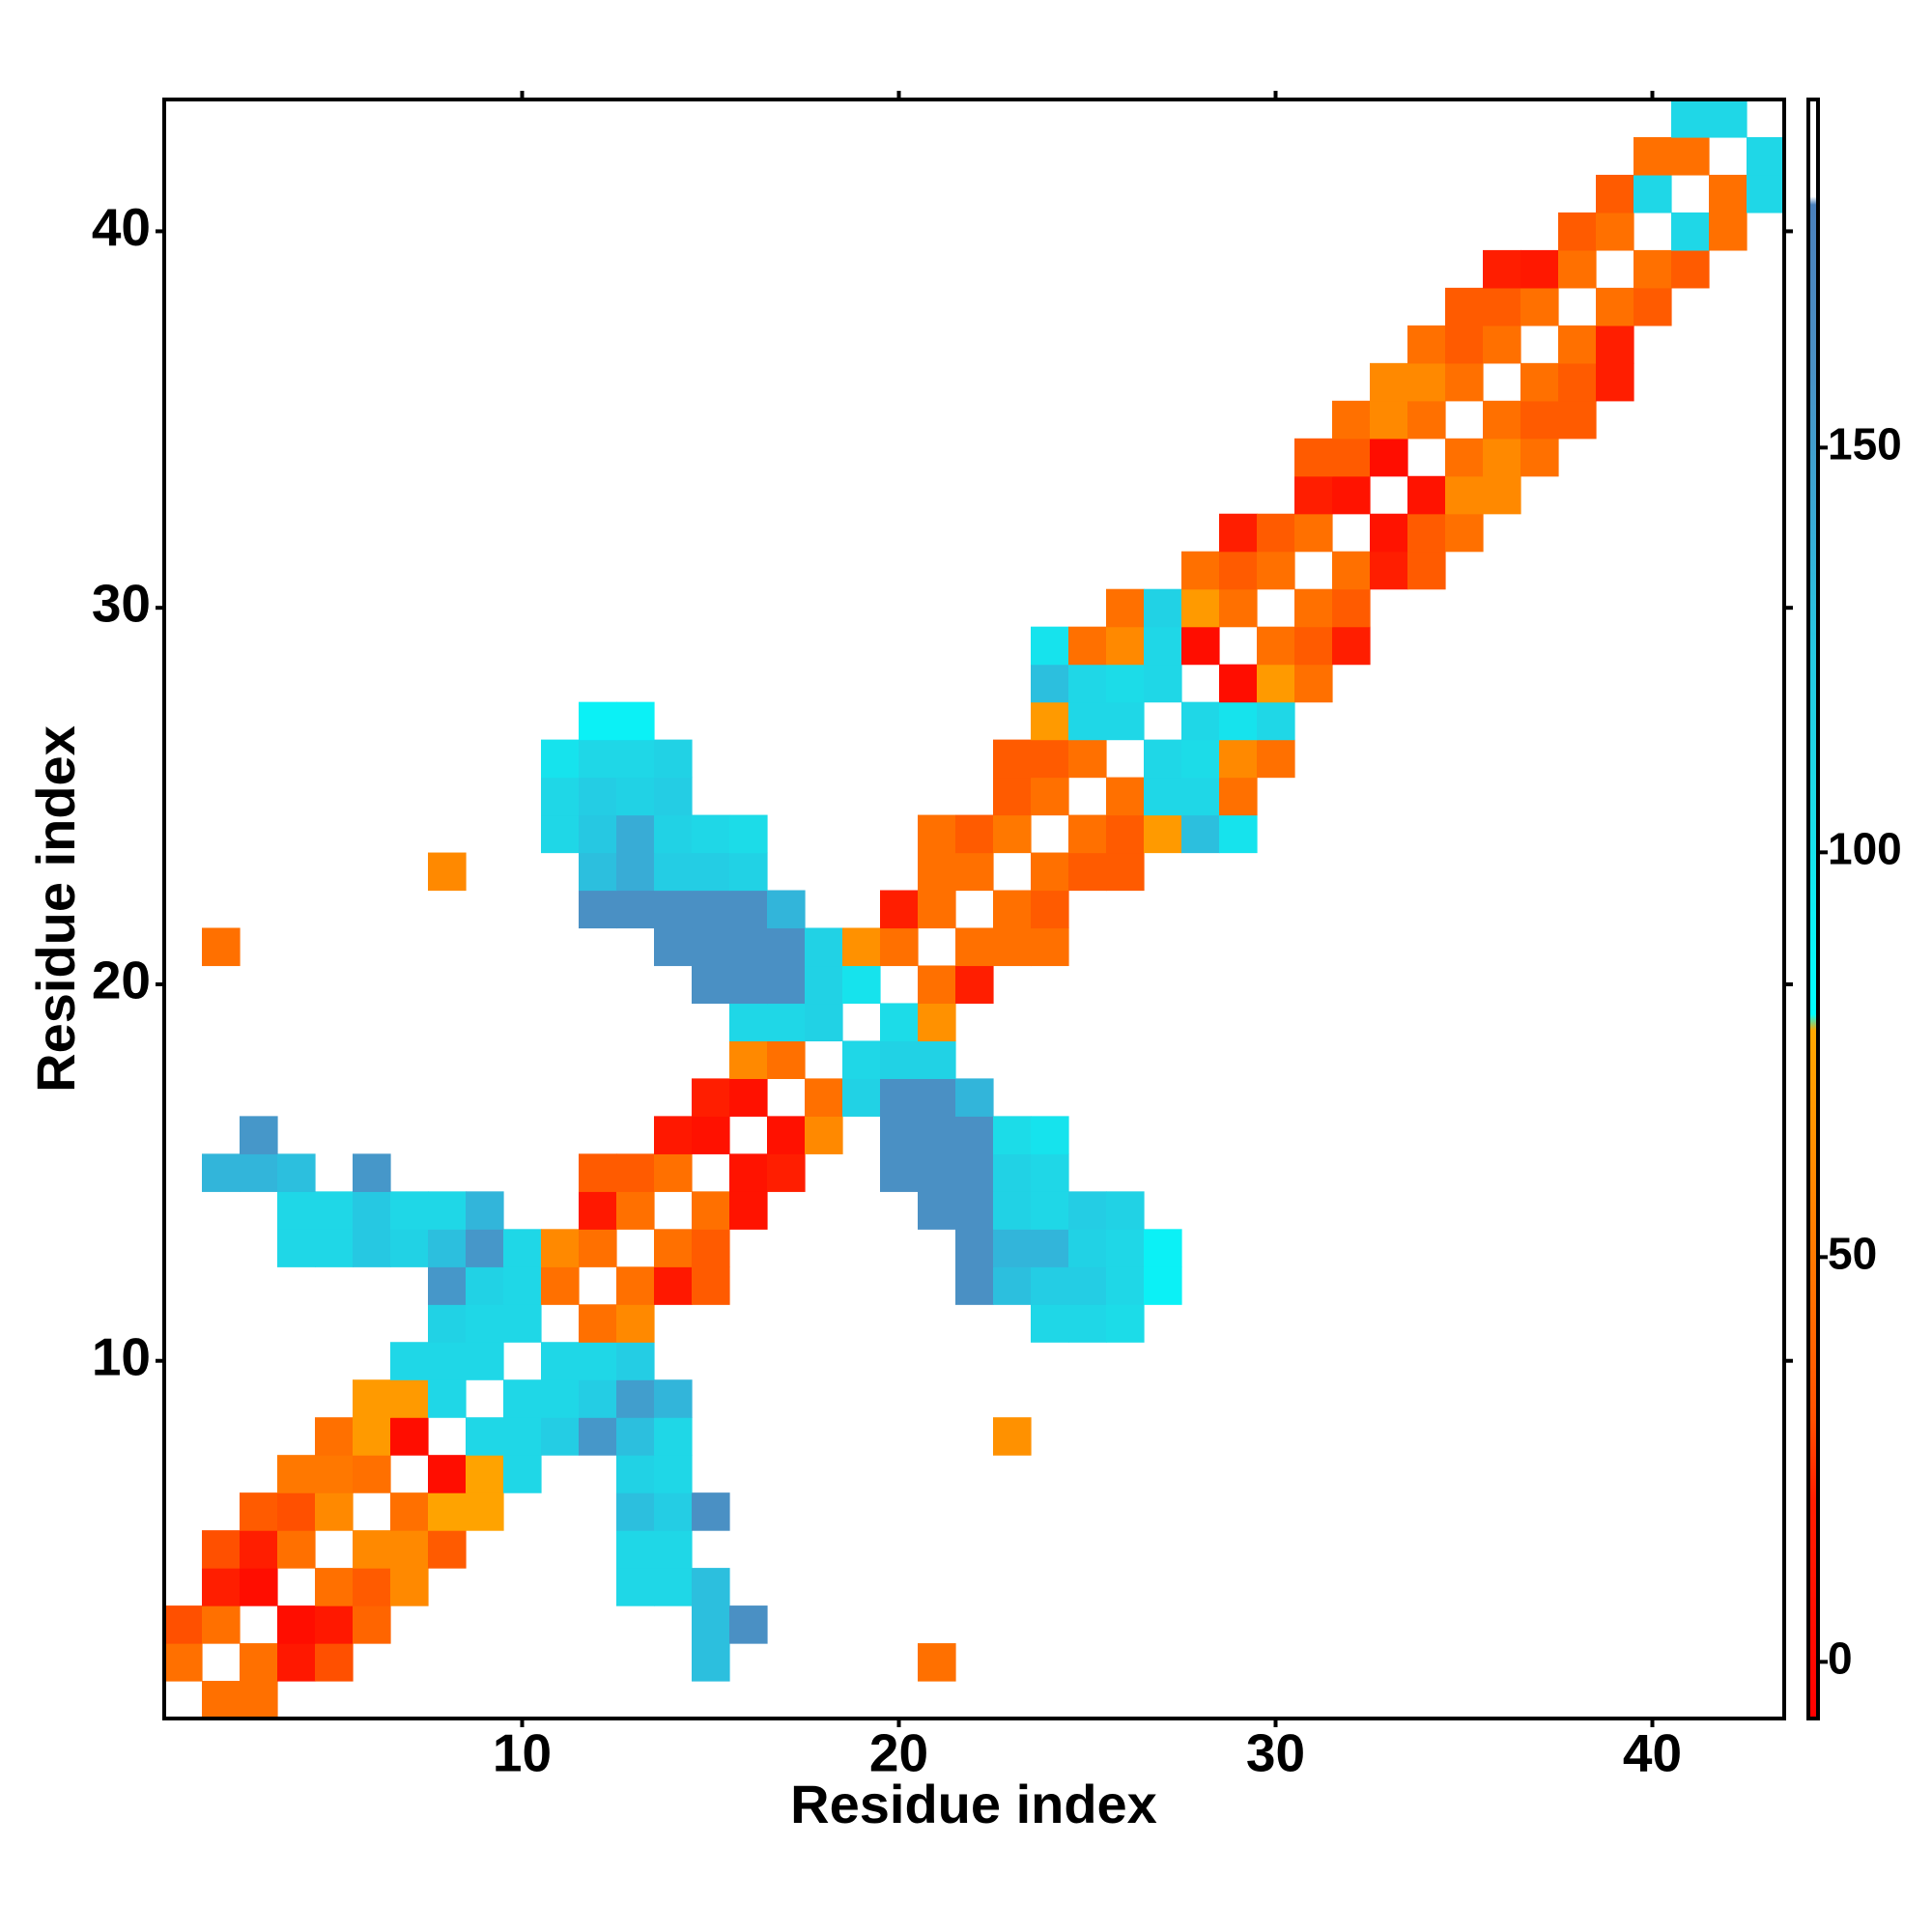 The height and width of the screenshot is (1932, 1932). Describe the element at coordinates (1813, 909) in the screenshot. I see `colorbar` at that location.